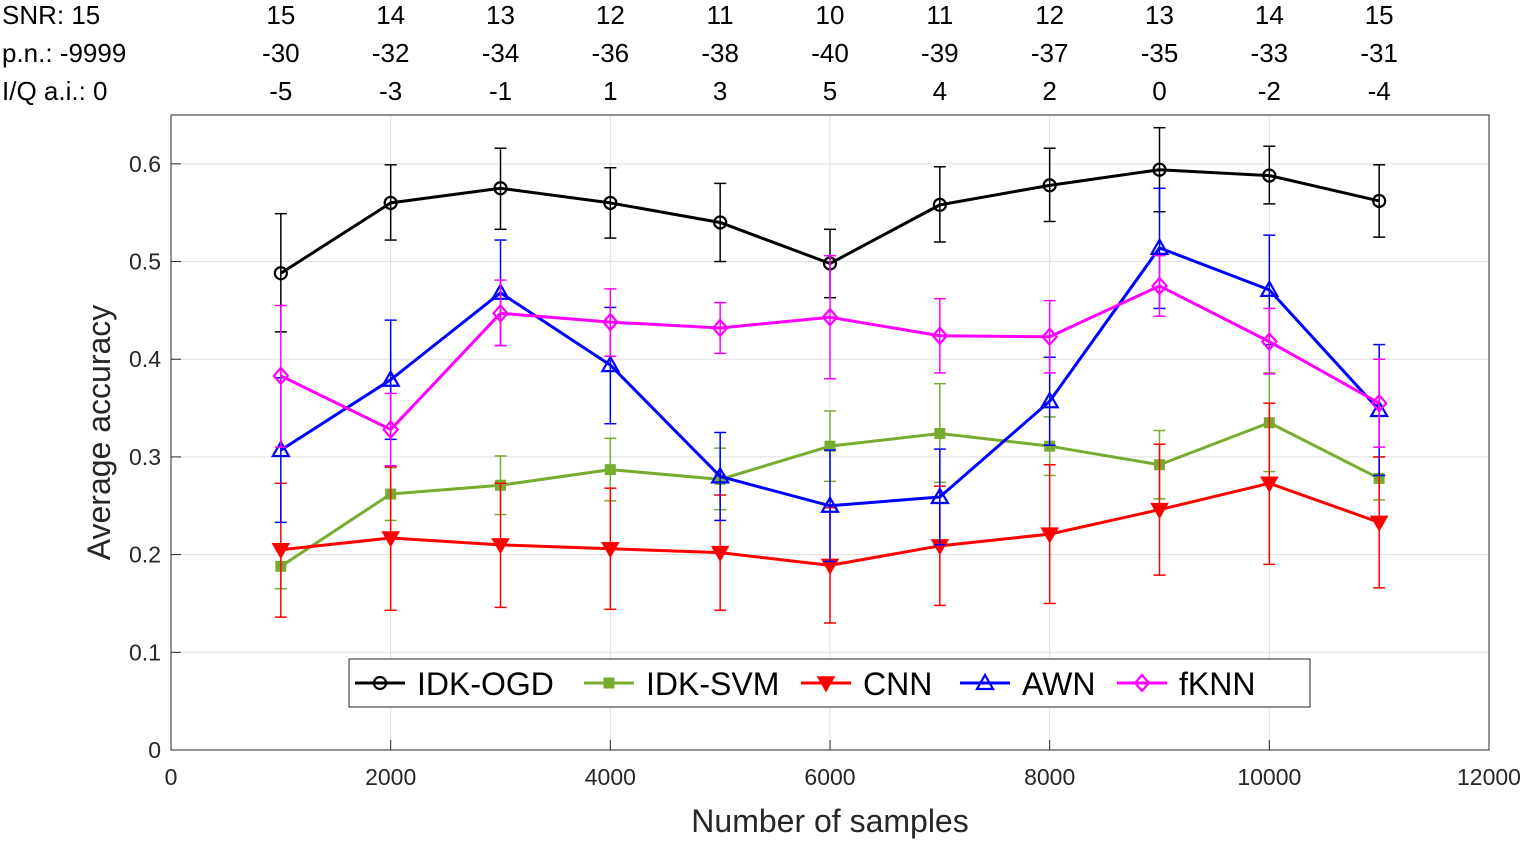  What do you see at coordinates (1217, 684) in the screenshot?
I see `legend-label-fknn: fKNN` at bounding box center [1217, 684].